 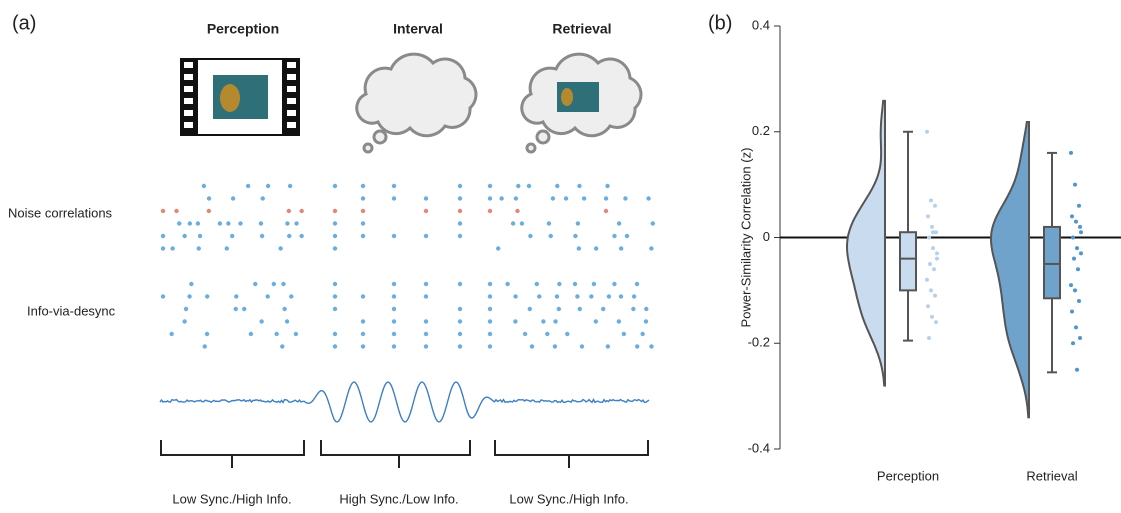 What do you see at coordinates (759, 447) in the screenshot?
I see `y-tick-label: -0.4` at bounding box center [759, 447].